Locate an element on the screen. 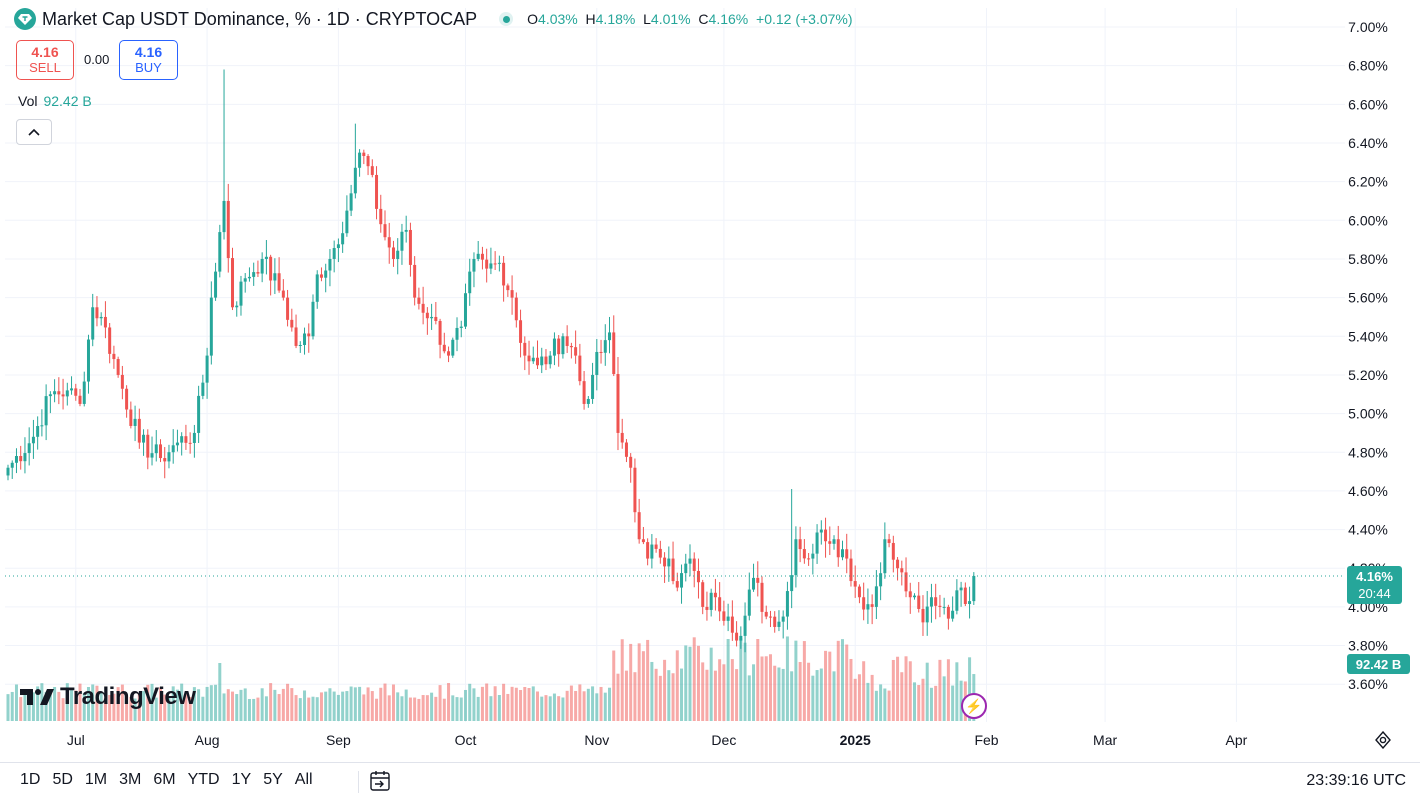 Image resolution: width=1420 pixels, height=799 pixels. utc-clock: 23:39:16 UTC is located at coordinates (1356, 780).